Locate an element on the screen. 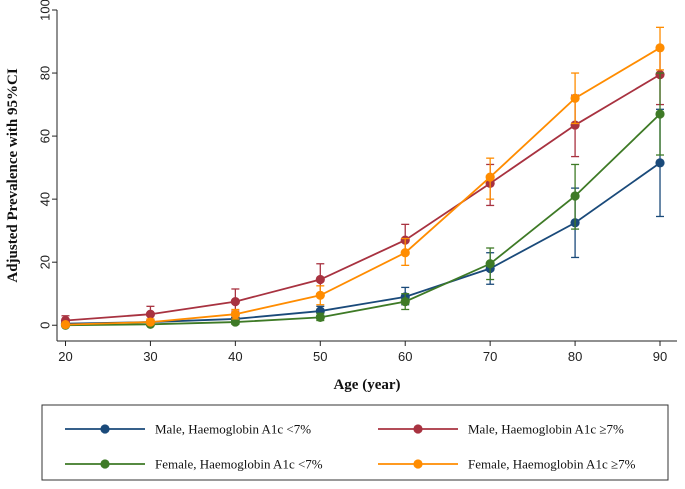 Image resolution: width=685 pixels, height=489 pixels. x-tick-label: 60 is located at coordinates (405, 356).